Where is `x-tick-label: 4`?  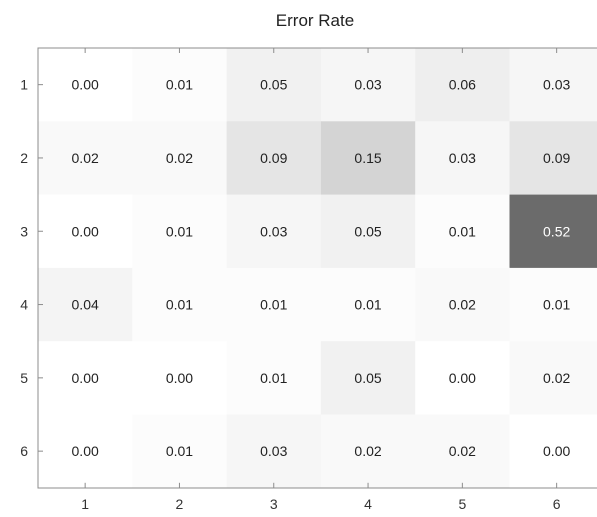 x-tick-label: 4 is located at coordinates (368, 504).